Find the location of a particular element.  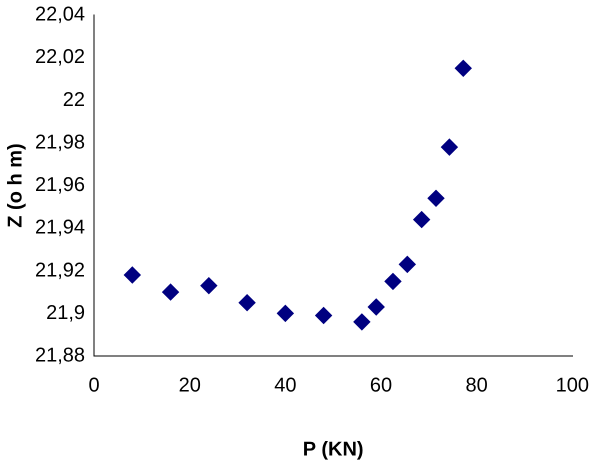

y-tick-label: 22,04 is located at coordinates (60, 15).